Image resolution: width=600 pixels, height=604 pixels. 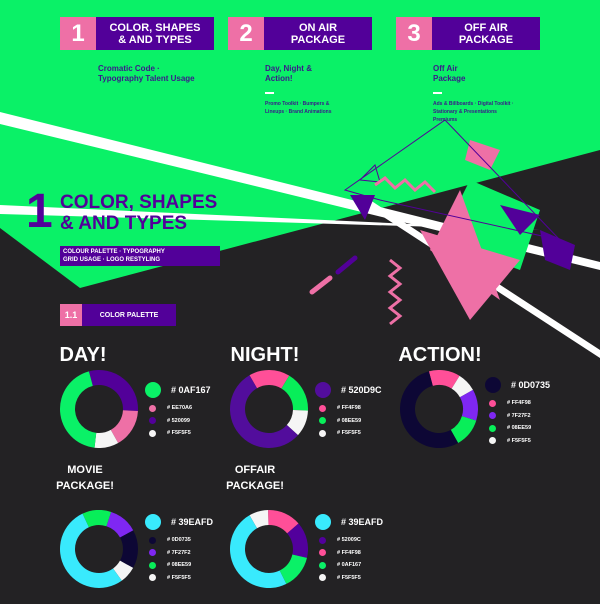 What do you see at coordinates (155, 33) in the screenshot?
I see `step-label: COLOR, SHAPES & AND TYPES` at bounding box center [155, 33].